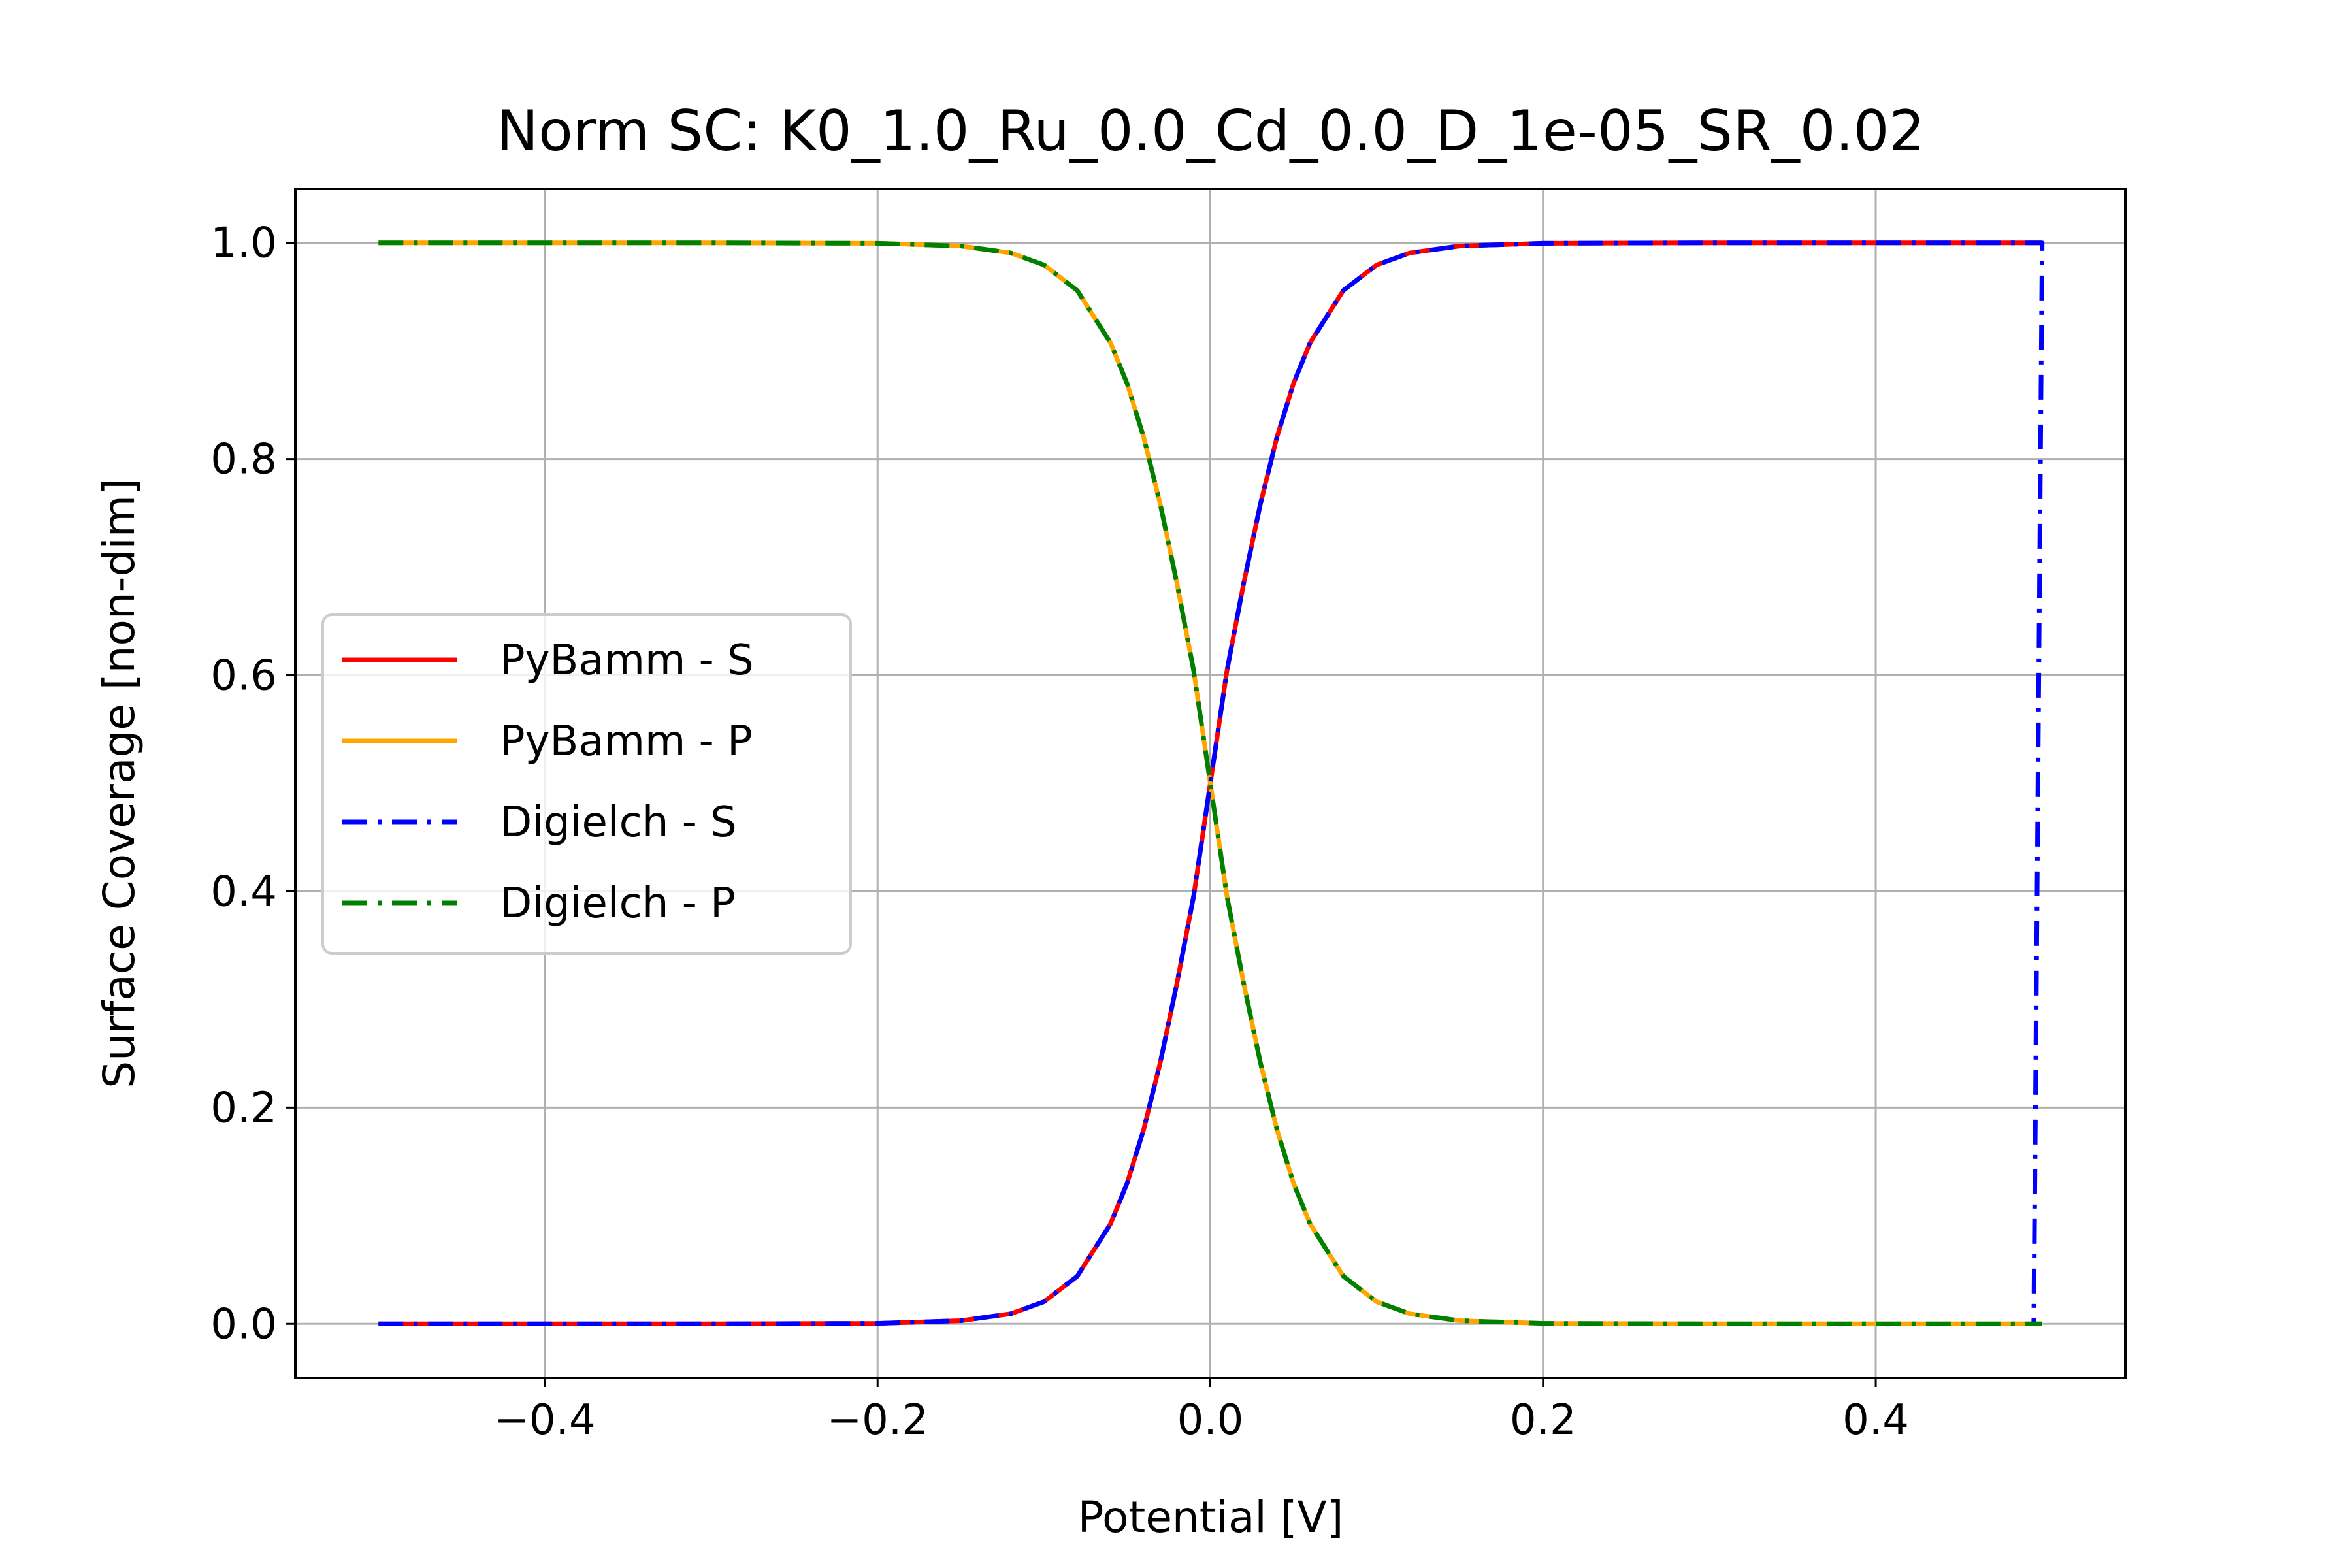  I want to click on y-axis-label: Surface Coverage [non-dim], so click(119, 783).